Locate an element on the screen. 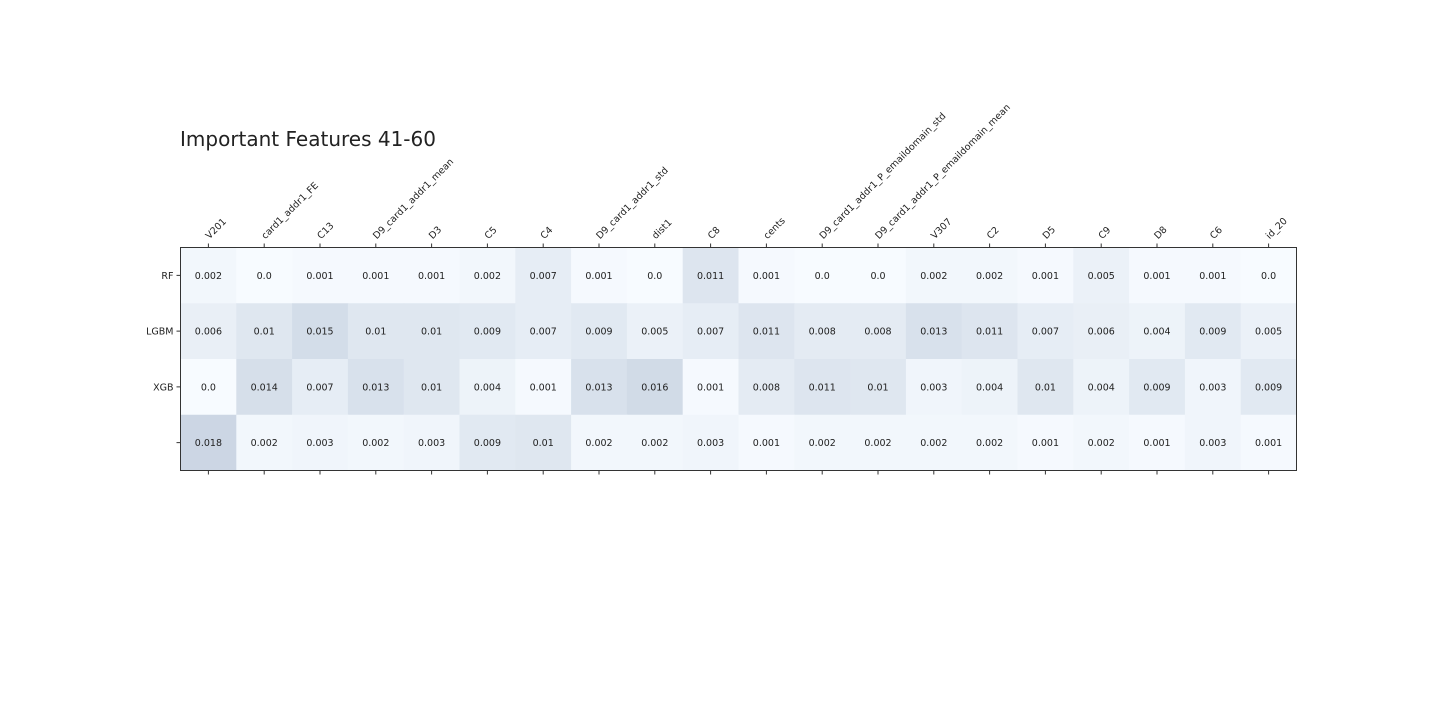  x-tick-label: D8 is located at coordinates (1160, 232).